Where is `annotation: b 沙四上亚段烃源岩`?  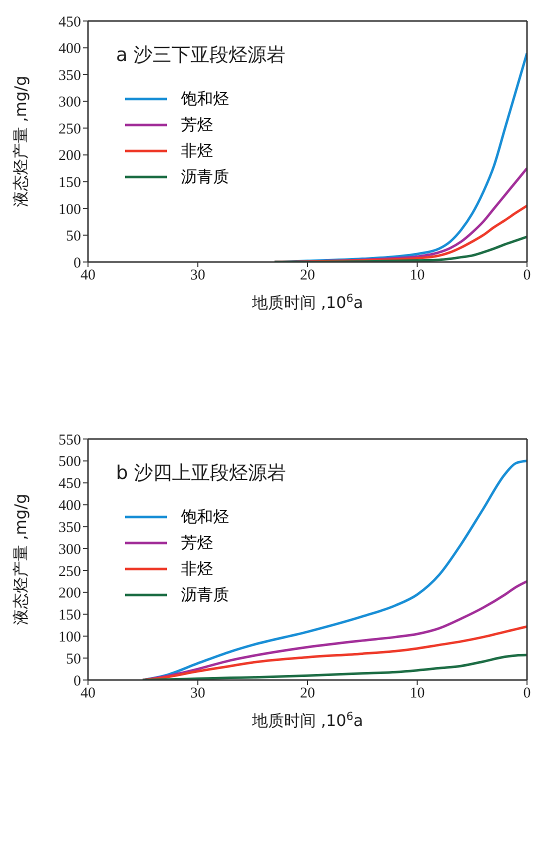
annotation: b 沙四上亚段烃源岩 is located at coordinates (201, 473).